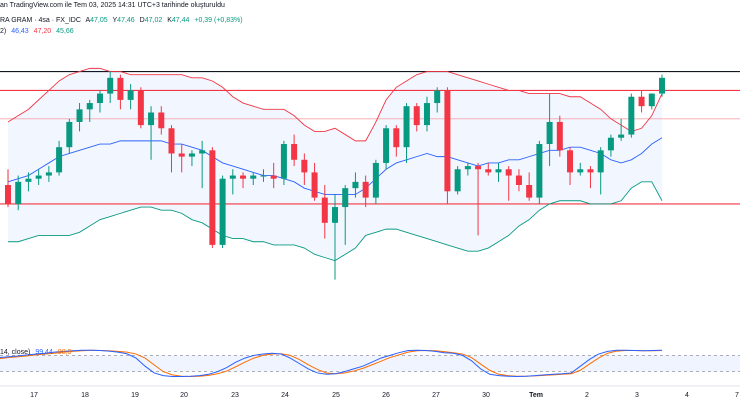  I want to click on bb-lower-value: 45,66, so click(65, 31).